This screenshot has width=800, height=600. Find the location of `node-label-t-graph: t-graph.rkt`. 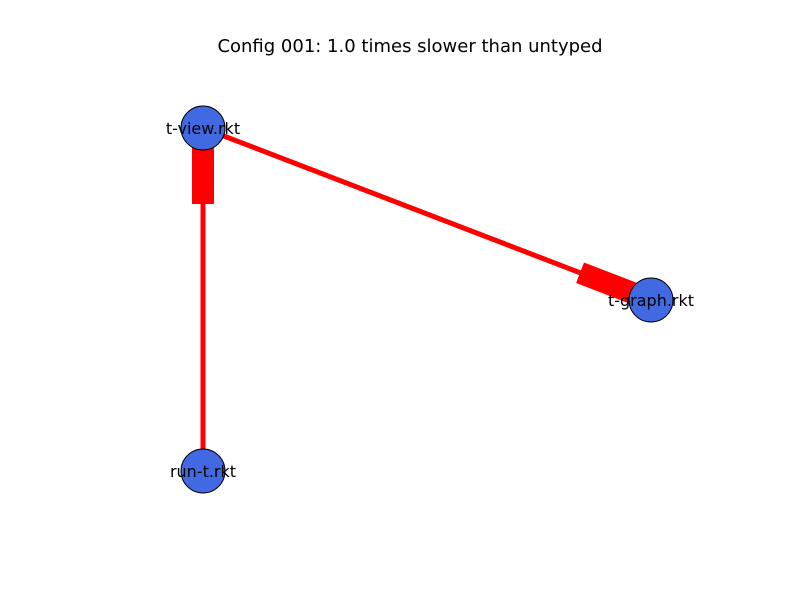

node-label-t-graph: t-graph.rkt is located at coordinates (651, 300).